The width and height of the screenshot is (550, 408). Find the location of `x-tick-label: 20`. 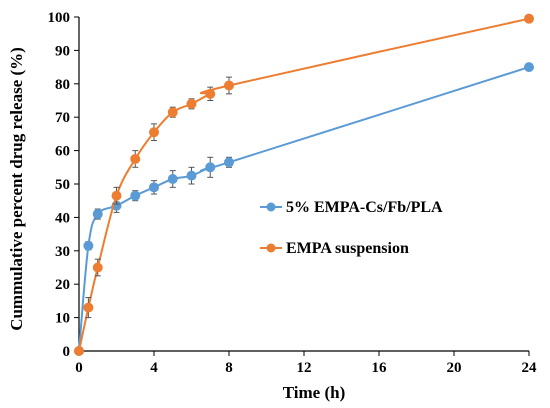

x-tick-label: 20 is located at coordinates (454, 368).